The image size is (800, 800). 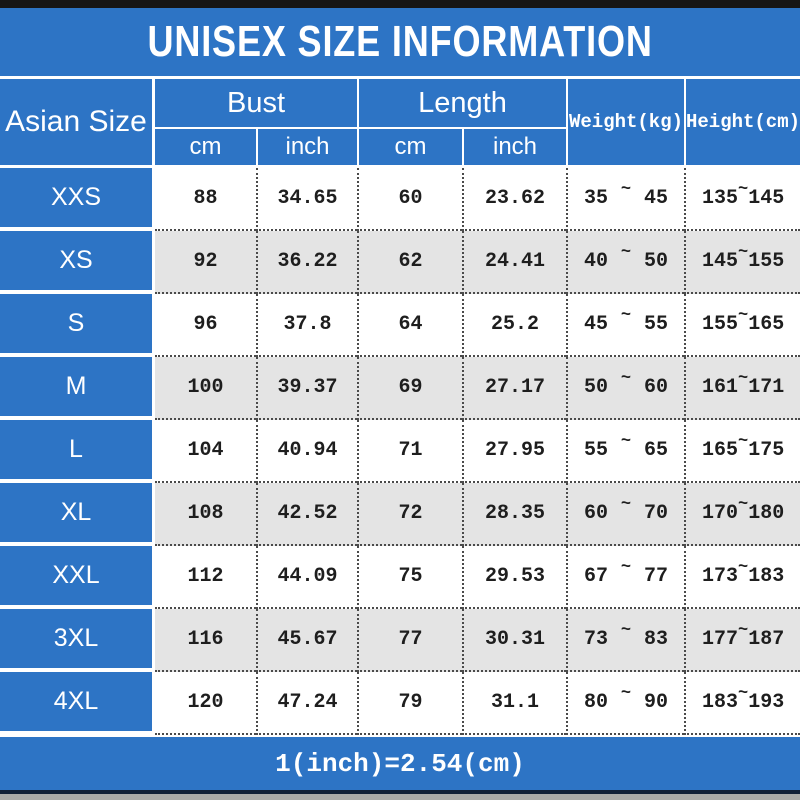 What do you see at coordinates (766, 198) in the screenshot?
I see `height-max: 145` at bounding box center [766, 198].